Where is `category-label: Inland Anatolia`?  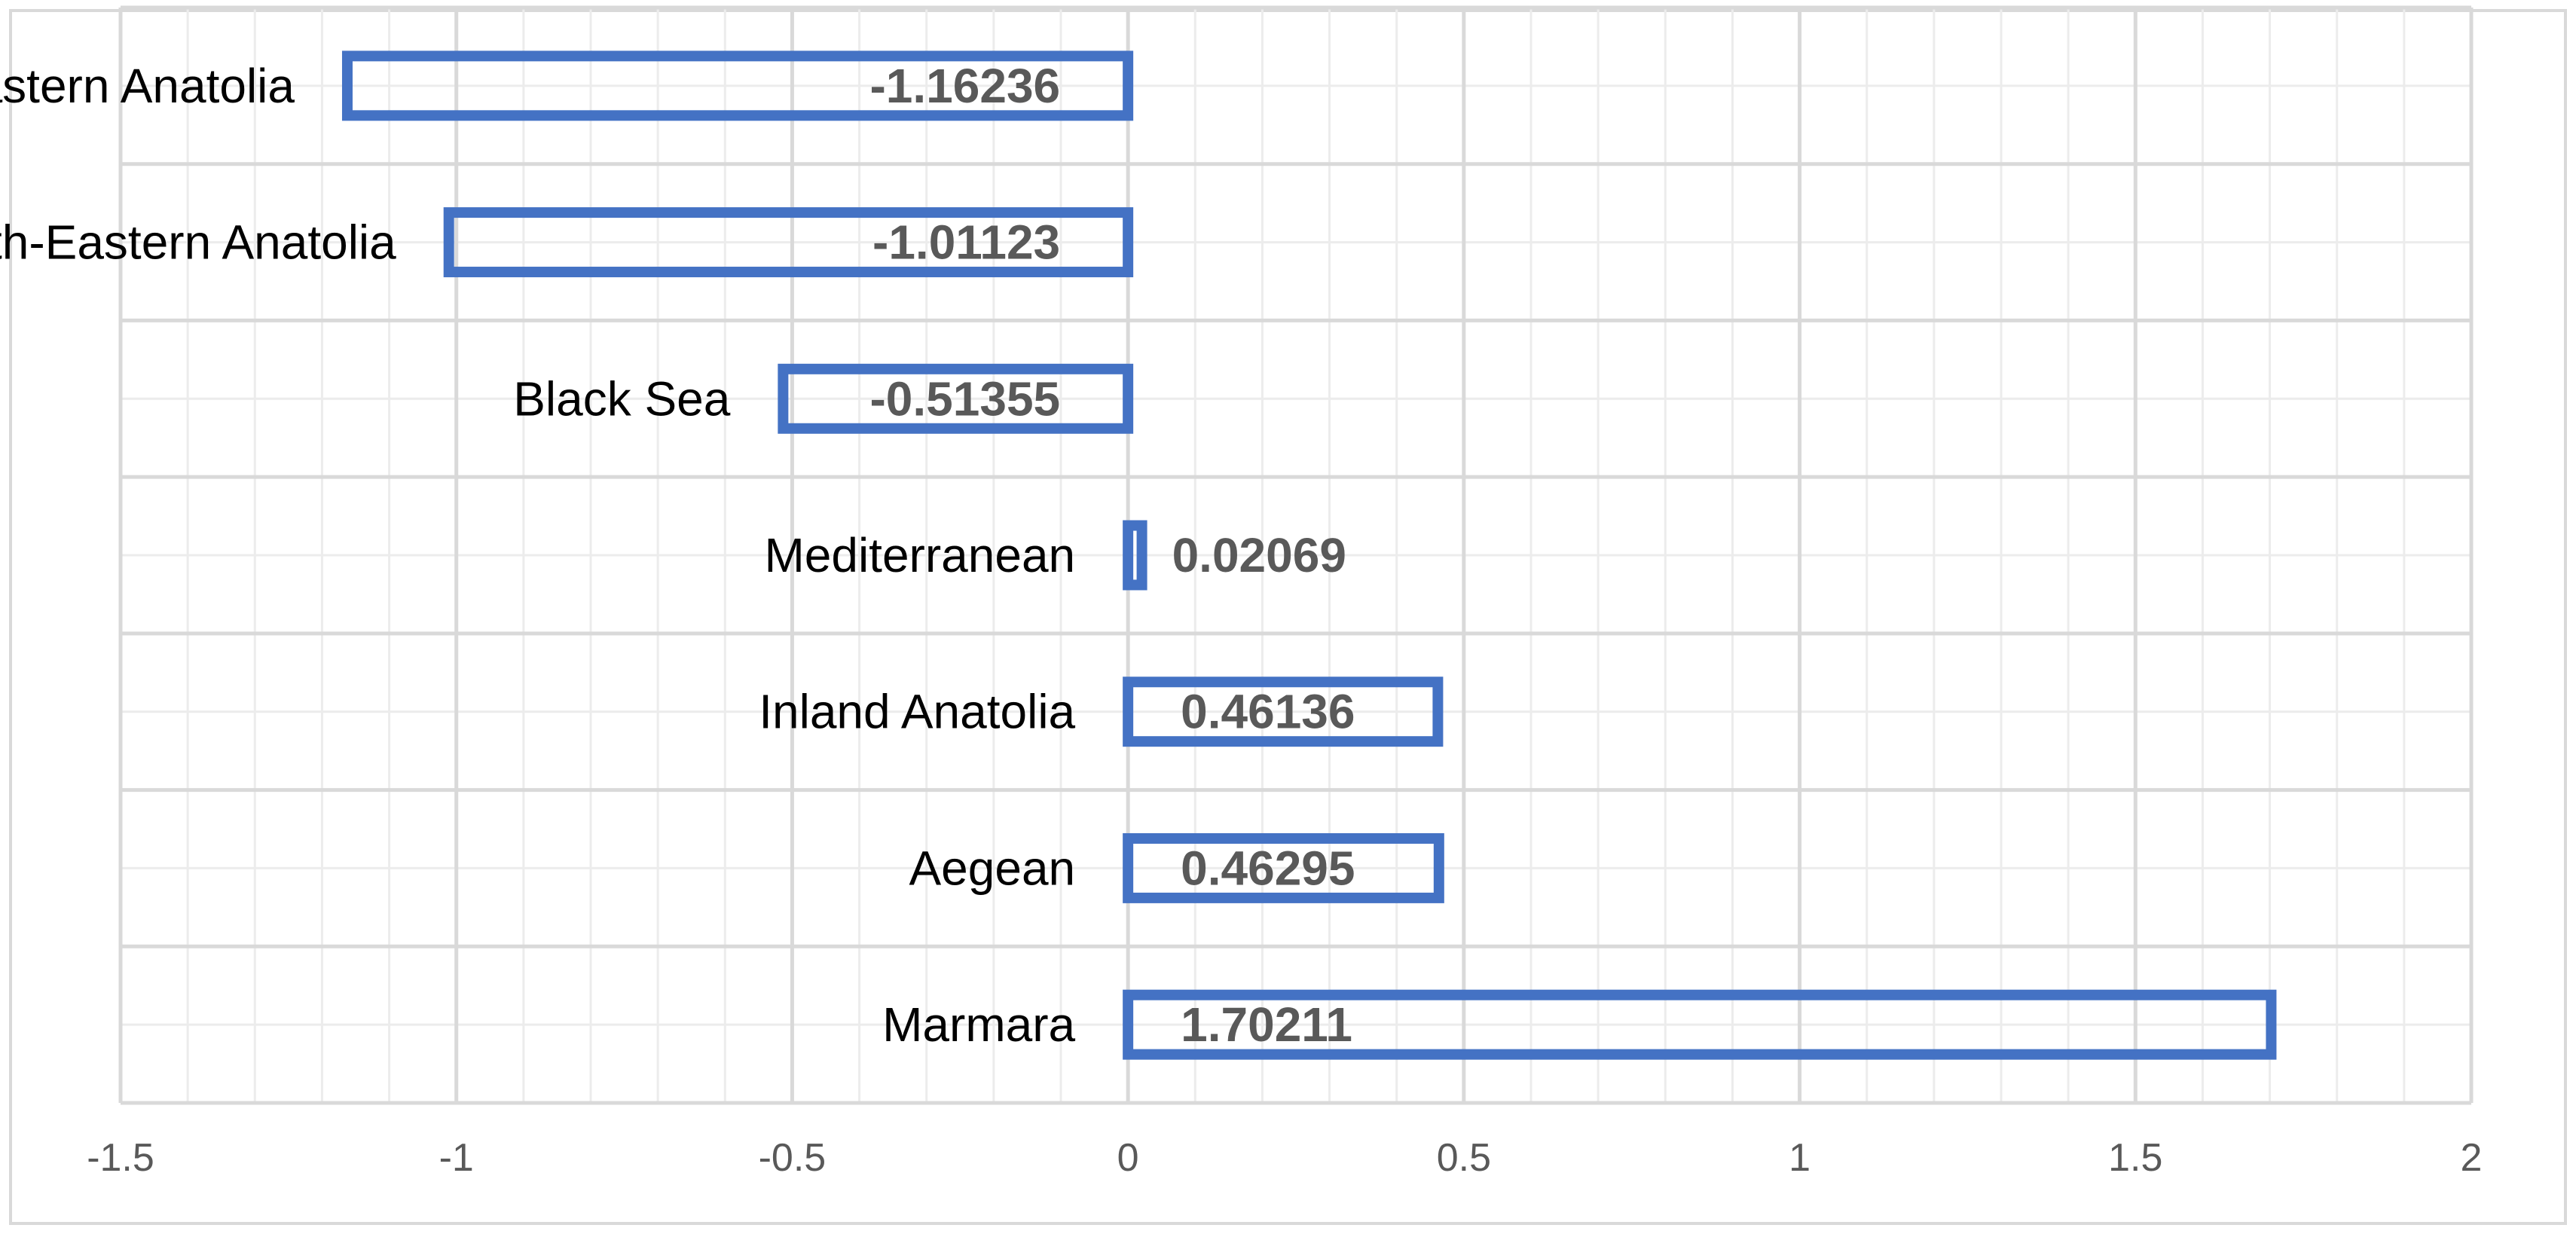
category-label: Inland Anatolia is located at coordinates (917, 712).